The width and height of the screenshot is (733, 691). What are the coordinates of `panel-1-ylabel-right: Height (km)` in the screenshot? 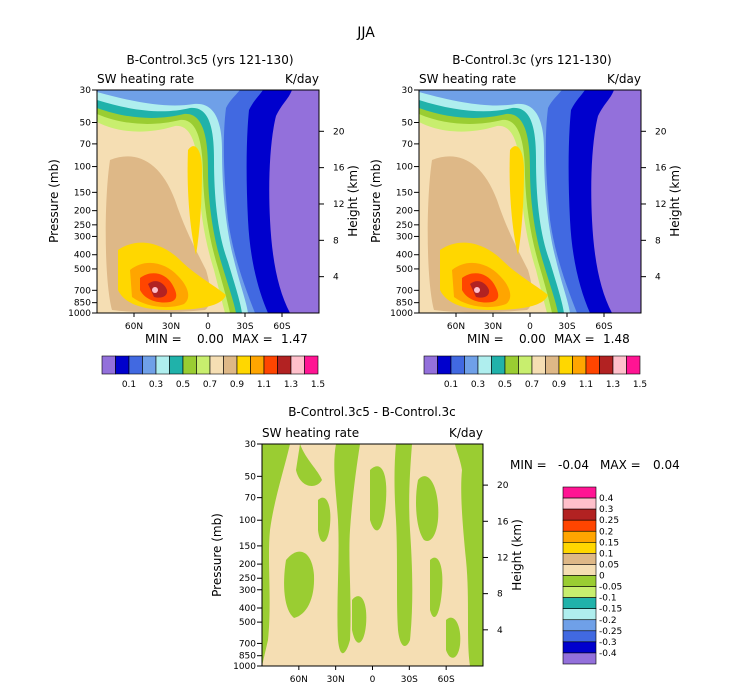 It's located at (353, 200).